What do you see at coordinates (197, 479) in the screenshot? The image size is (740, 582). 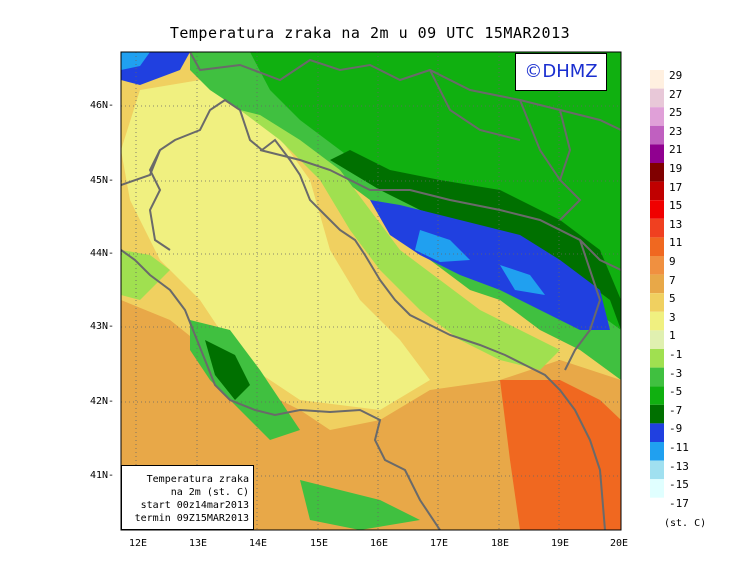 I see `info-line-1: Temperatura zraka` at bounding box center [197, 479].